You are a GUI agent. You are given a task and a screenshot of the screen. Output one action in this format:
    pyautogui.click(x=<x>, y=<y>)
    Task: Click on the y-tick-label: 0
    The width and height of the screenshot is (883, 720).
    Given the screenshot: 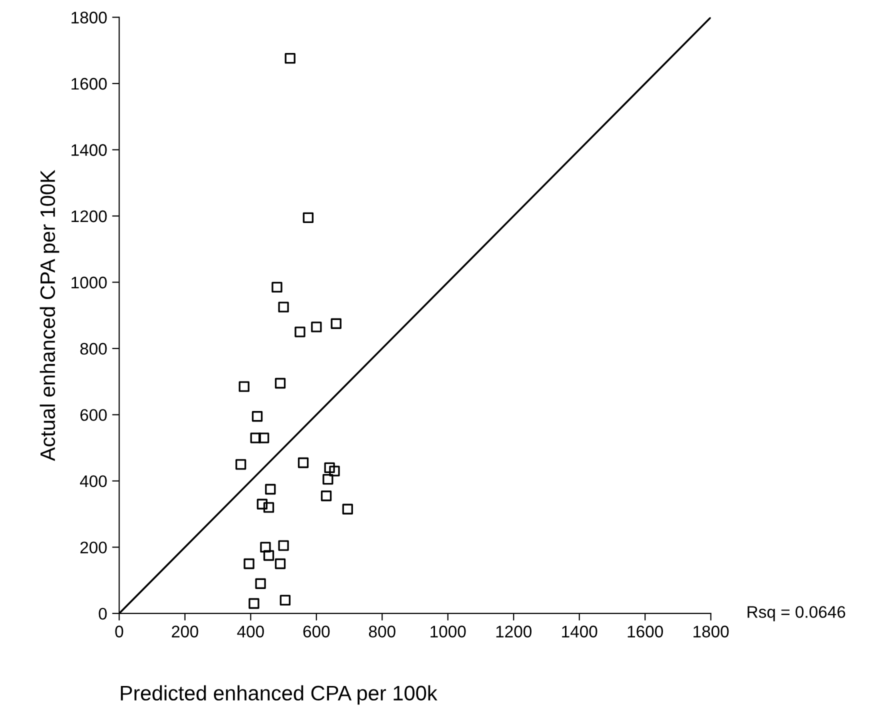 What is the action you would take?
    pyautogui.click(x=102, y=614)
    